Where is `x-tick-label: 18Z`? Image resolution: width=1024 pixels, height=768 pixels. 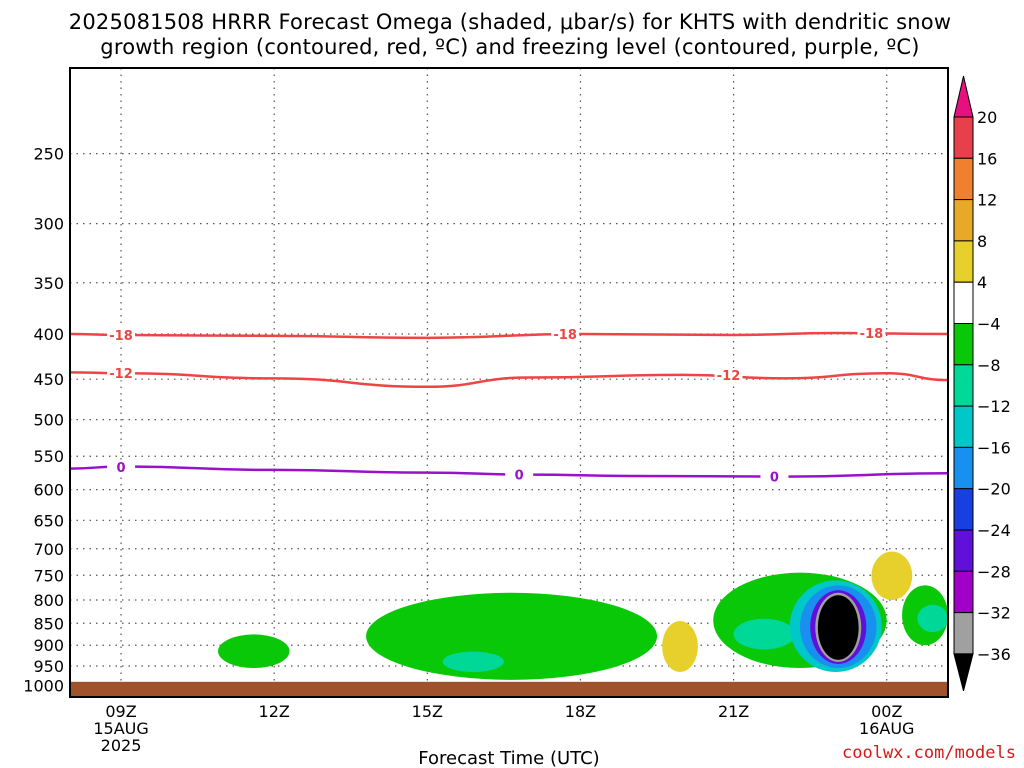 x-tick-label: 18Z is located at coordinates (580, 711).